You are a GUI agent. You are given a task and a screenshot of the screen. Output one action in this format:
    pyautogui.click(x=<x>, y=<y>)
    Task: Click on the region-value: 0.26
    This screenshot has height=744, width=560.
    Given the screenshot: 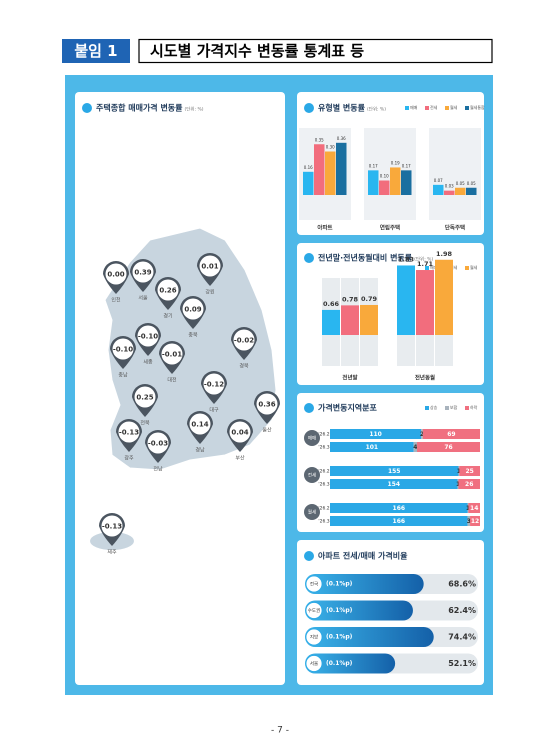 What is the action you would take?
    pyautogui.click(x=167, y=291)
    